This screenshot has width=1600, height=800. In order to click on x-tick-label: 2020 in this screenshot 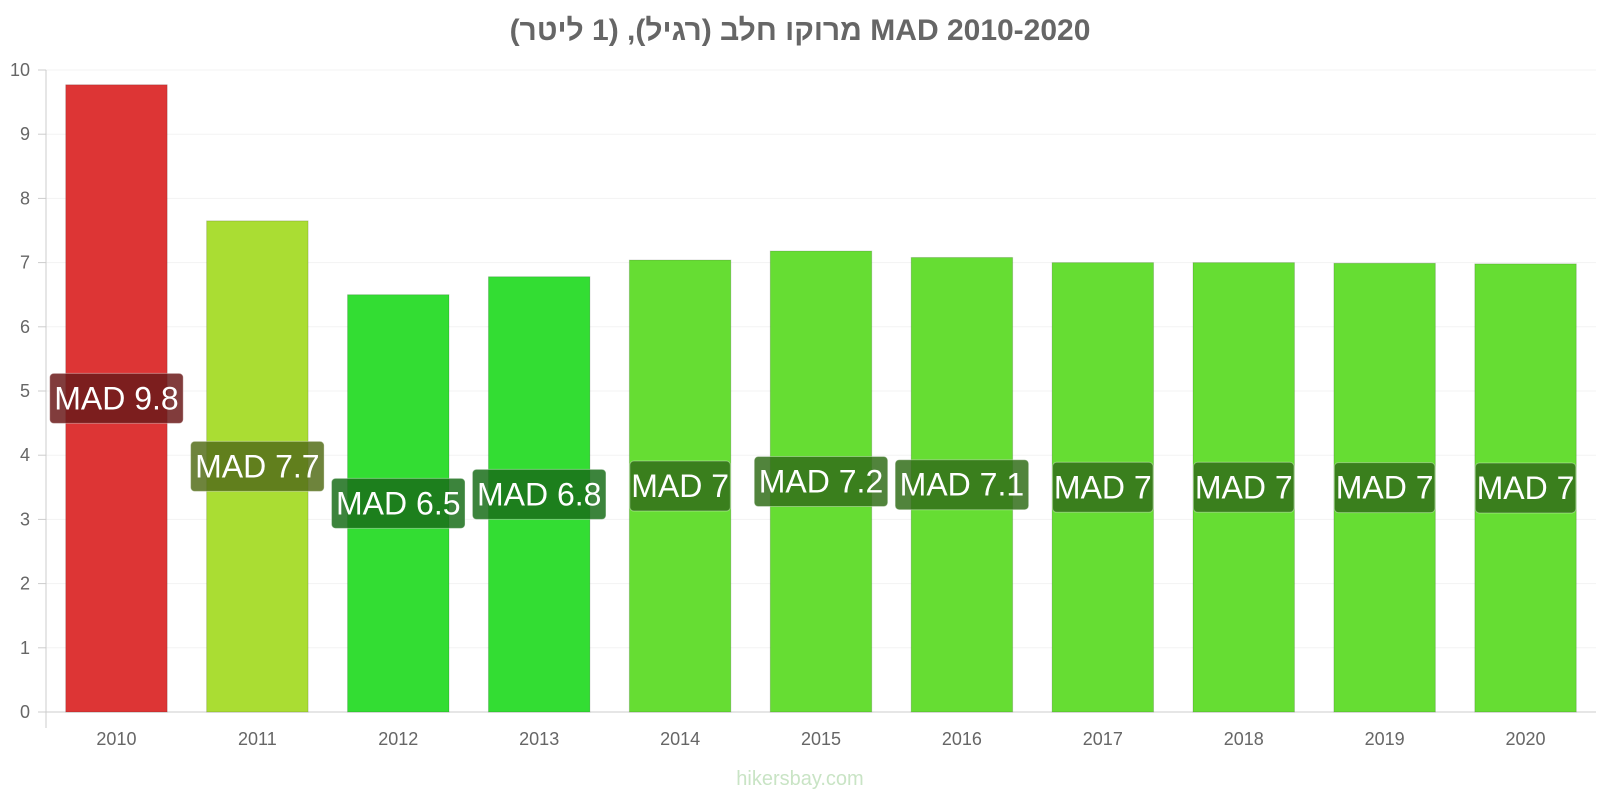, I will do `click(1526, 739)`.